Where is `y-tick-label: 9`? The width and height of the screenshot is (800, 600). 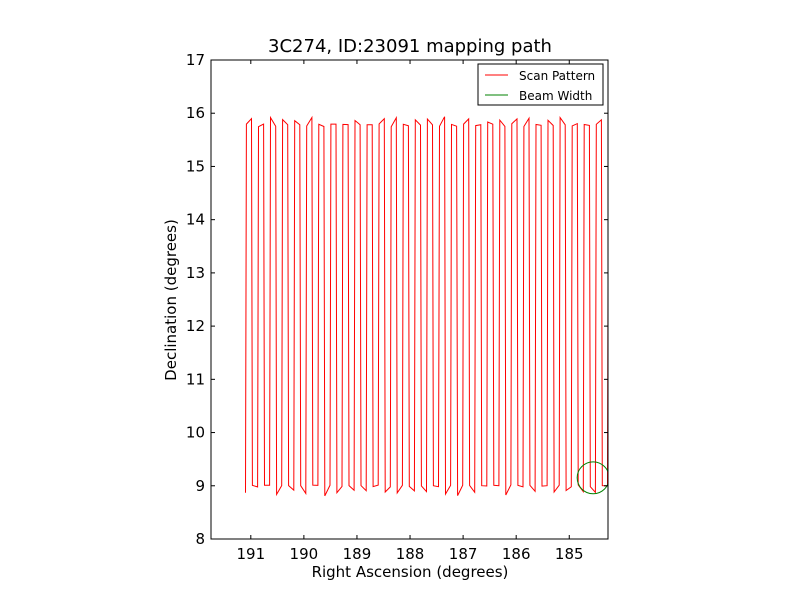
y-tick-label: 9 is located at coordinates (200, 486).